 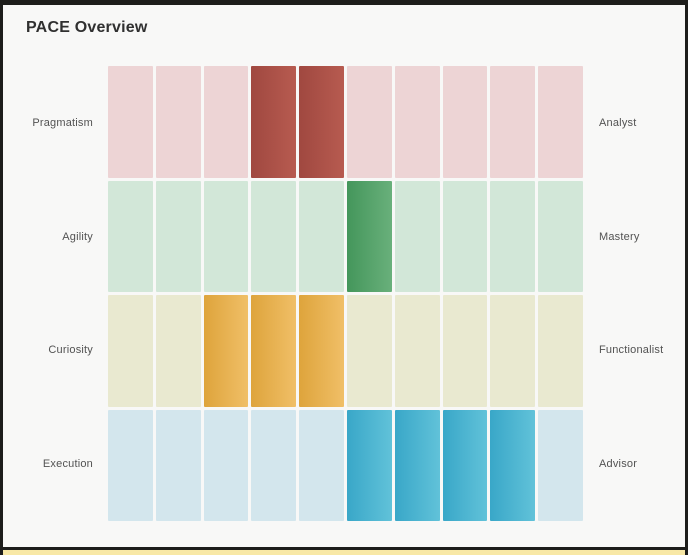 I want to click on page-title: PACE Overview, so click(x=87, y=27).